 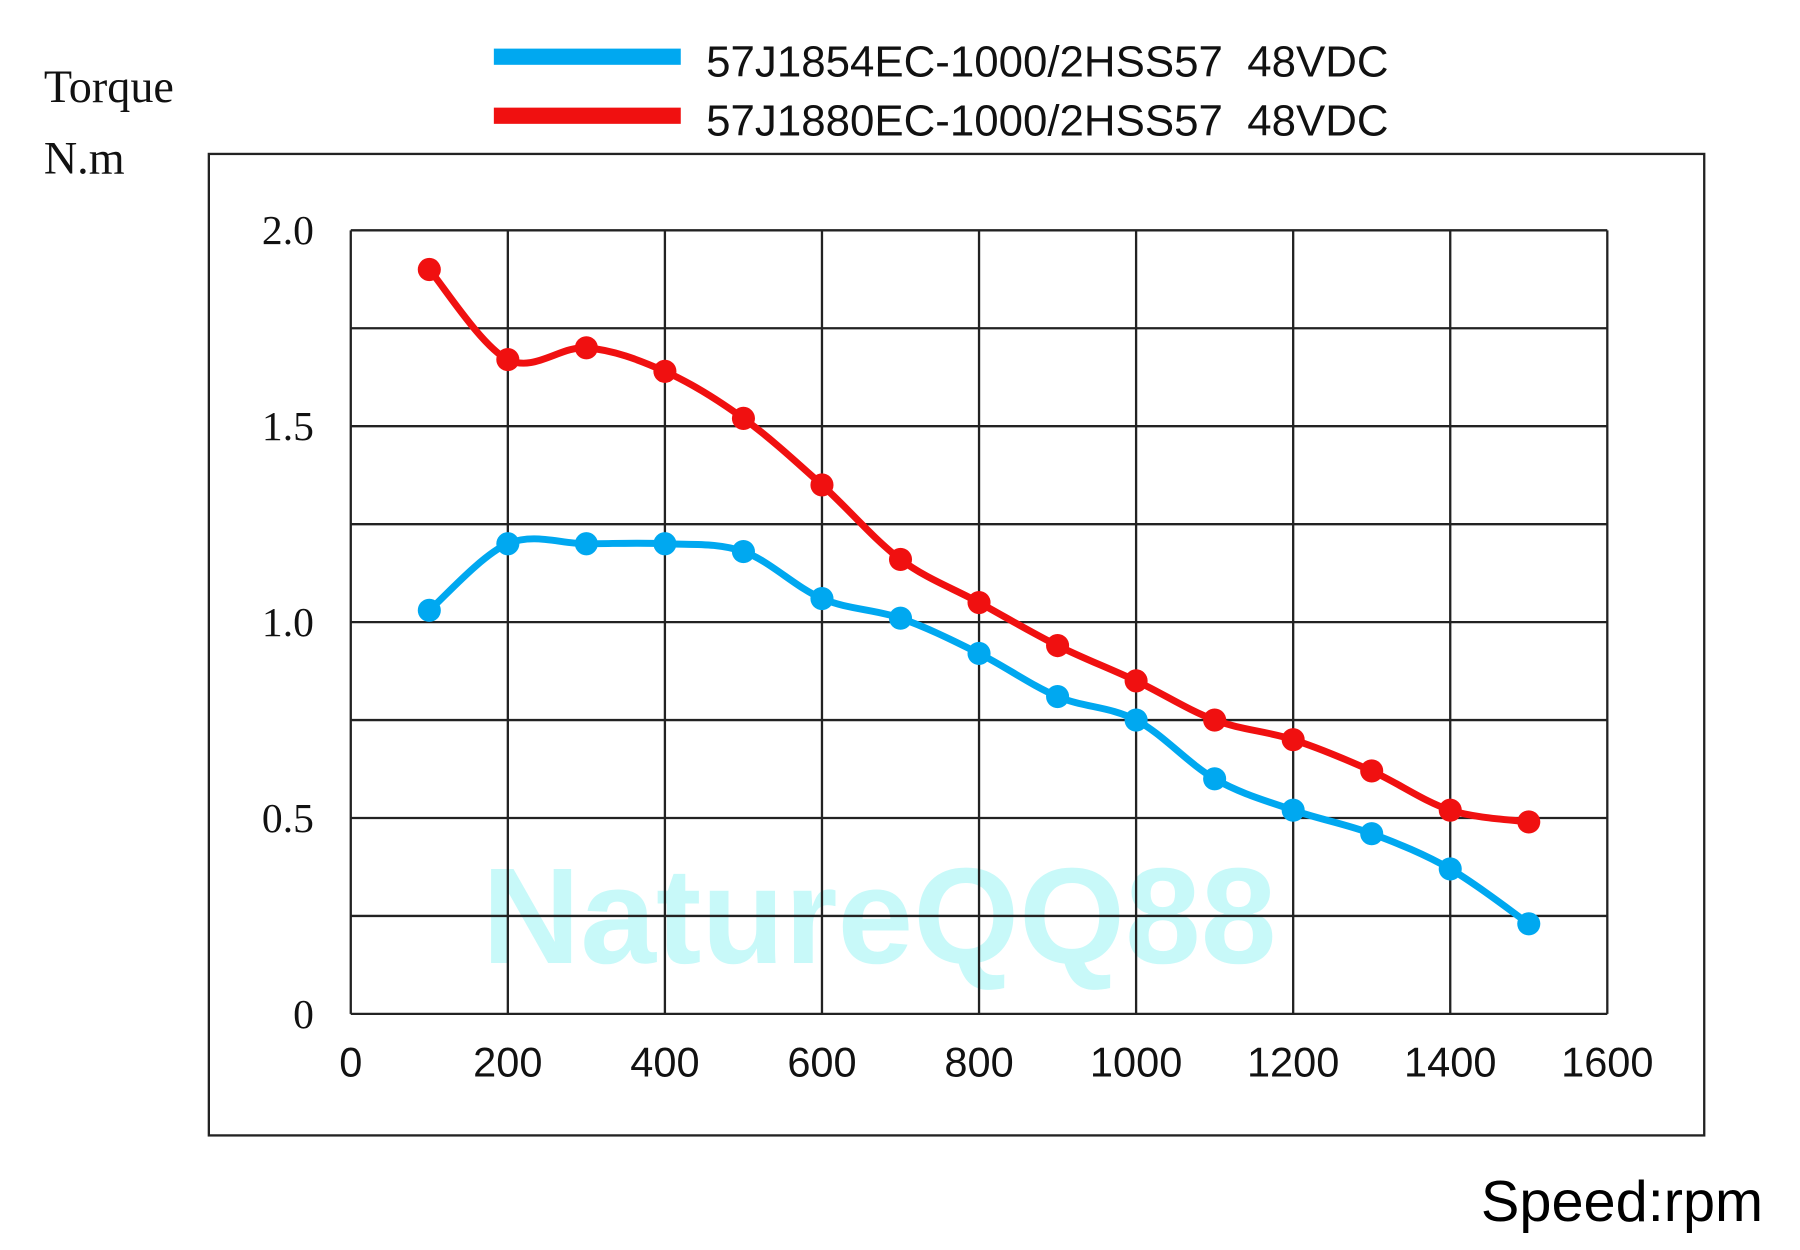 I want to click on x-tick-label: 400, so click(x=664, y=1061).